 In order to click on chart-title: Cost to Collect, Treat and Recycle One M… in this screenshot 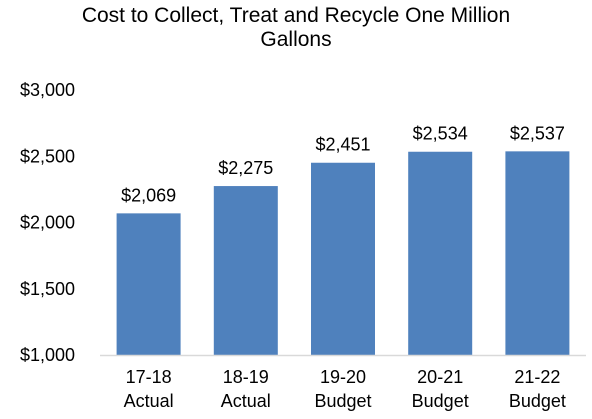, I will do `click(296, 28)`.